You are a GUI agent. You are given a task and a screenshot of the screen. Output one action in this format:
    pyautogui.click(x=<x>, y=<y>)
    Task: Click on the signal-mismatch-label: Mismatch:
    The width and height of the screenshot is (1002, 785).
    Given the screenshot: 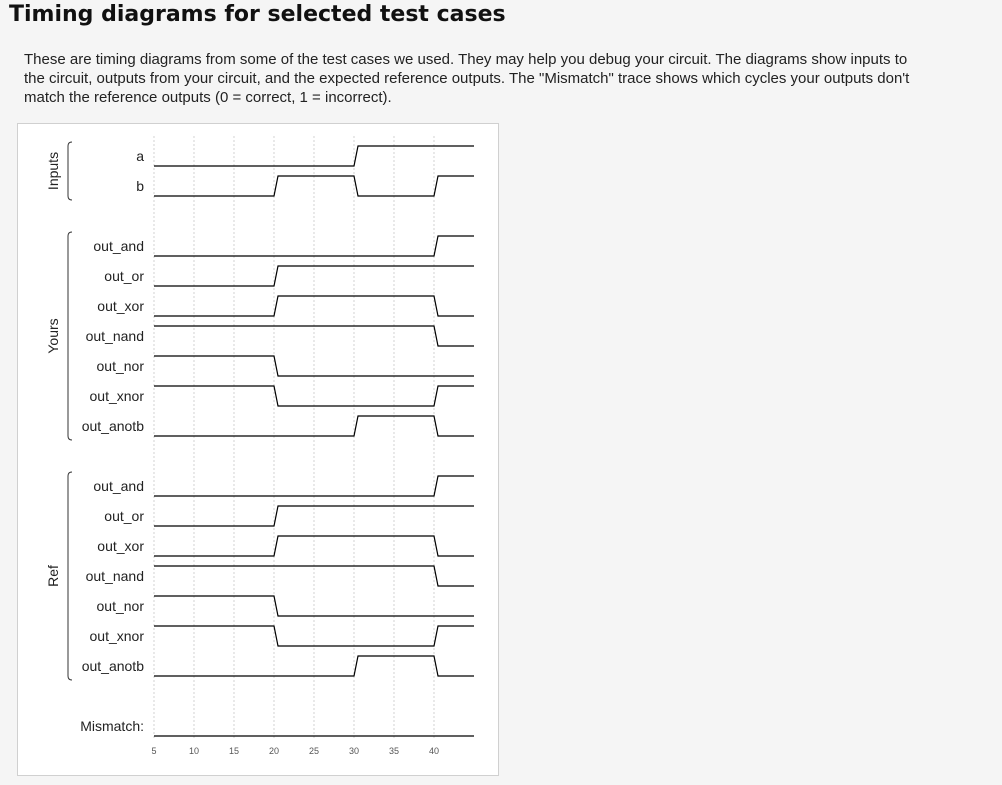 What is the action you would take?
    pyautogui.click(x=112, y=726)
    